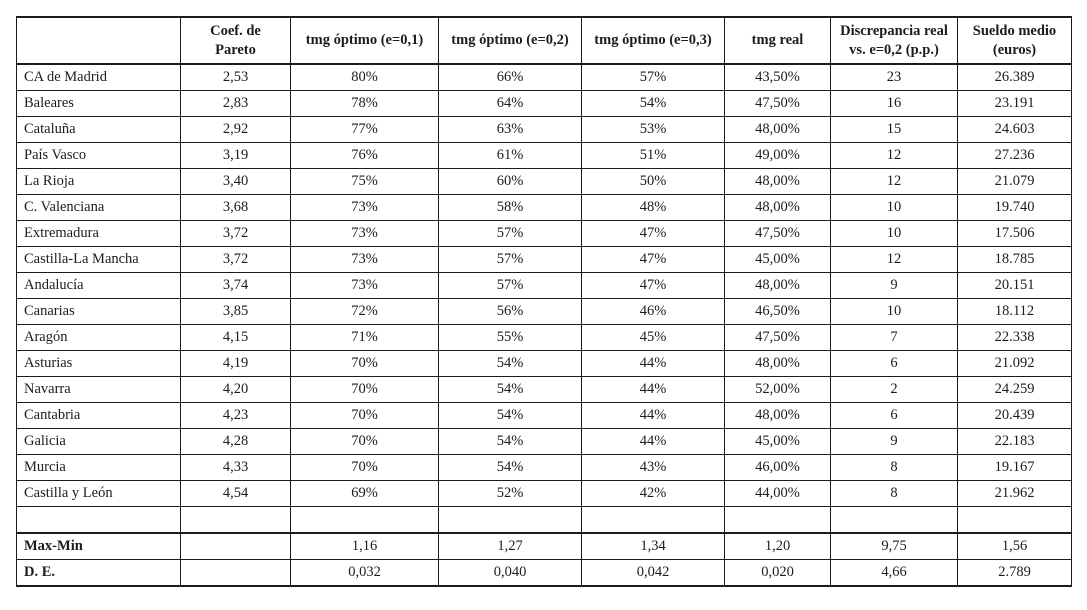 The width and height of the screenshot is (1087, 610). Describe the element at coordinates (510, 207) in the screenshot. I see `table-cell: 58%` at that location.